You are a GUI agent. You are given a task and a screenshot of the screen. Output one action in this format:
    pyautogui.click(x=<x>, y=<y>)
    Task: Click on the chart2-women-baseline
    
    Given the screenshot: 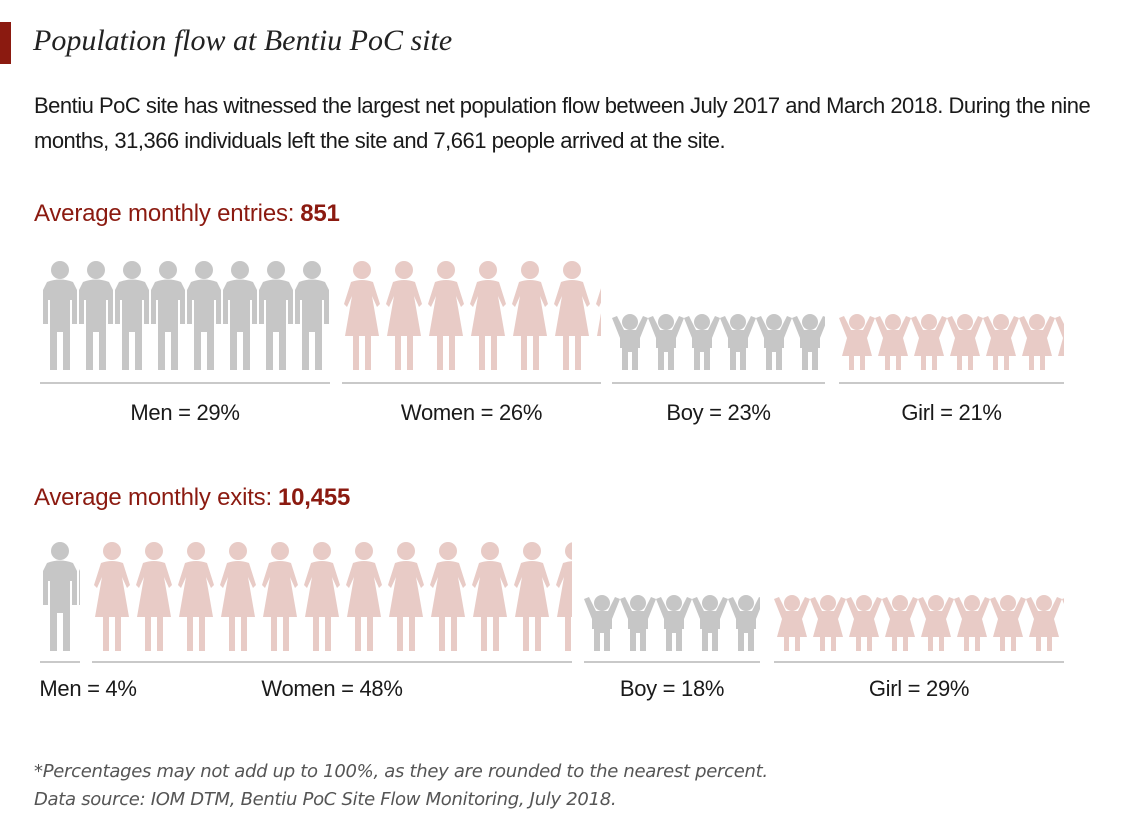 What is the action you would take?
    pyautogui.click(x=332, y=662)
    